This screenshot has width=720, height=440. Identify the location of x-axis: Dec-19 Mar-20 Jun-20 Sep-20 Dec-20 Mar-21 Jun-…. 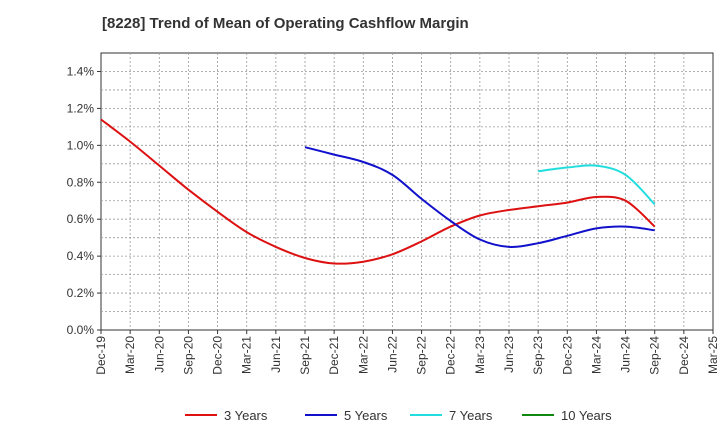
(407, 352).